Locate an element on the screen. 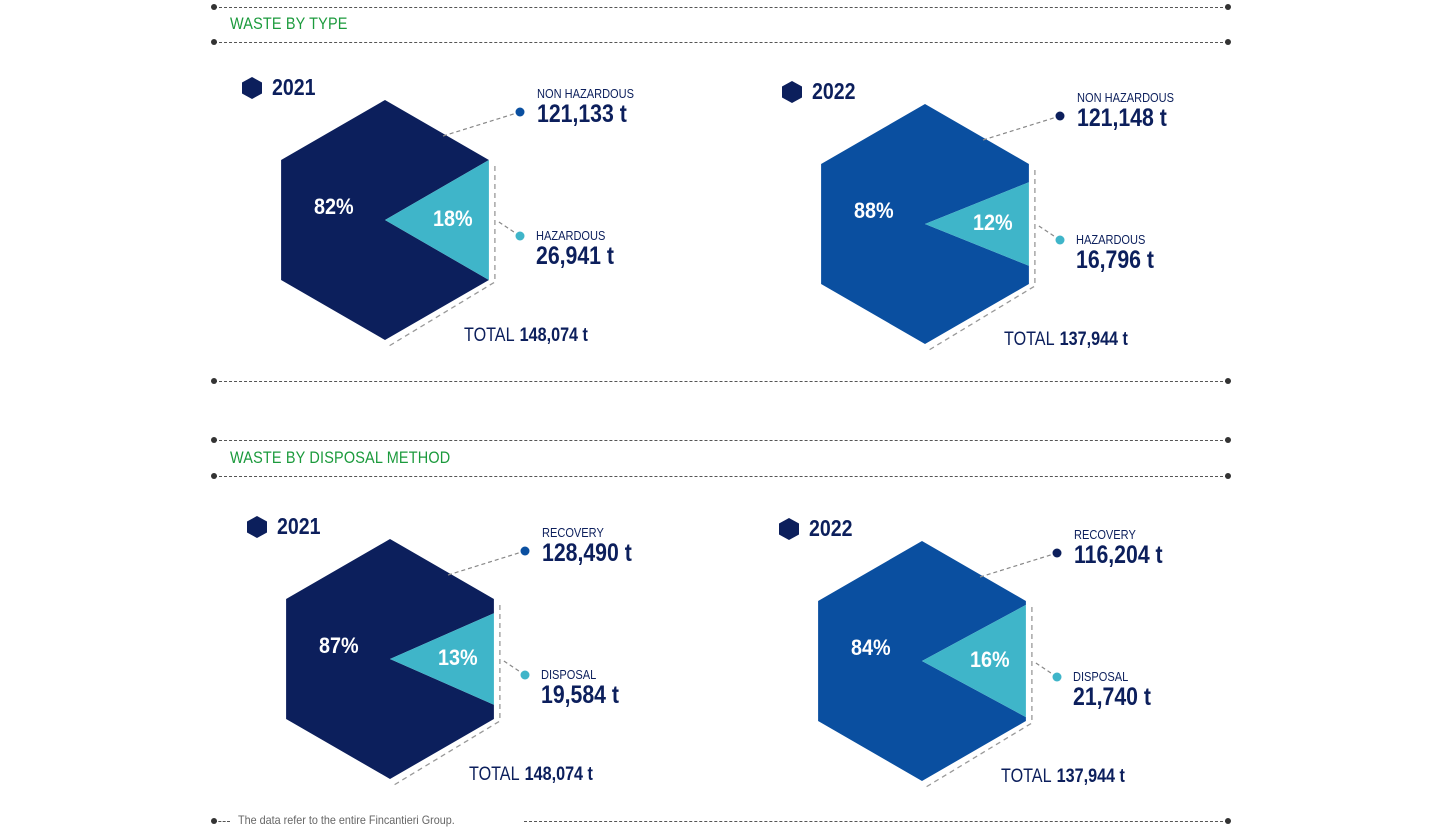 Image resolution: width=1440 pixels, height=840 pixels. percent-label-minor: 12% is located at coordinates (993, 222).